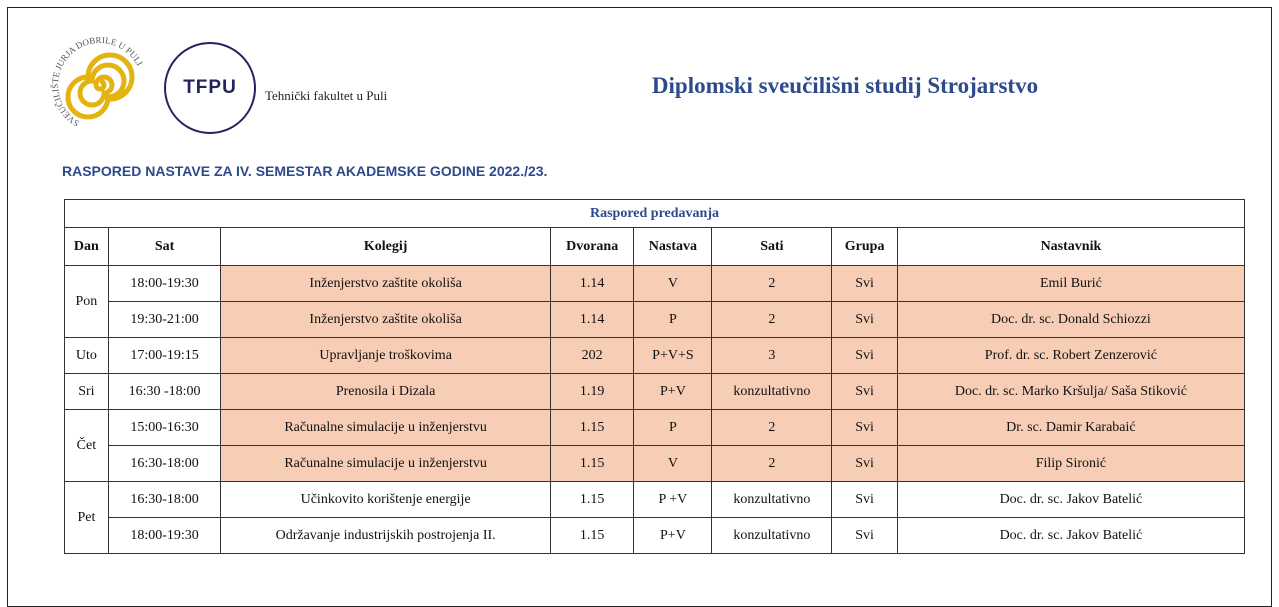  I want to click on dvorana-cell: 202, so click(592, 355).